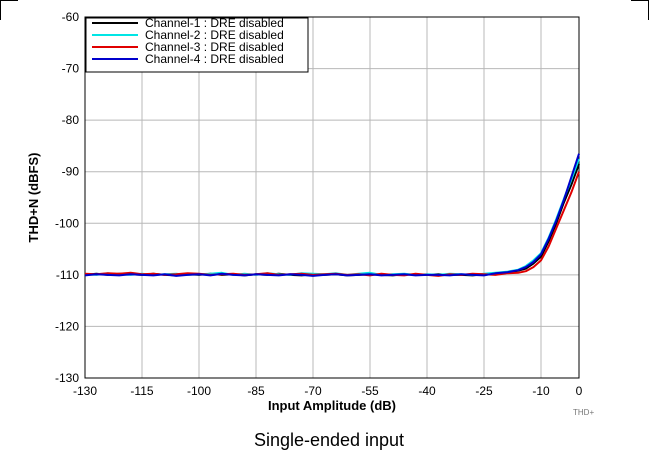  What do you see at coordinates (67, 326) in the screenshot?
I see `y-tick-label: -120` at bounding box center [67, 326].